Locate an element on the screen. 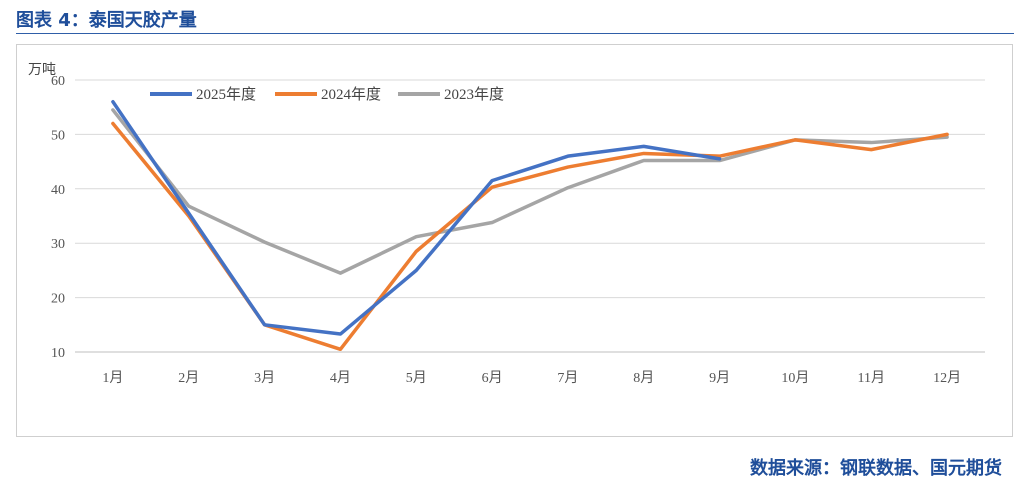  y-tick-label: 20 is located at coordinates (58, 299).